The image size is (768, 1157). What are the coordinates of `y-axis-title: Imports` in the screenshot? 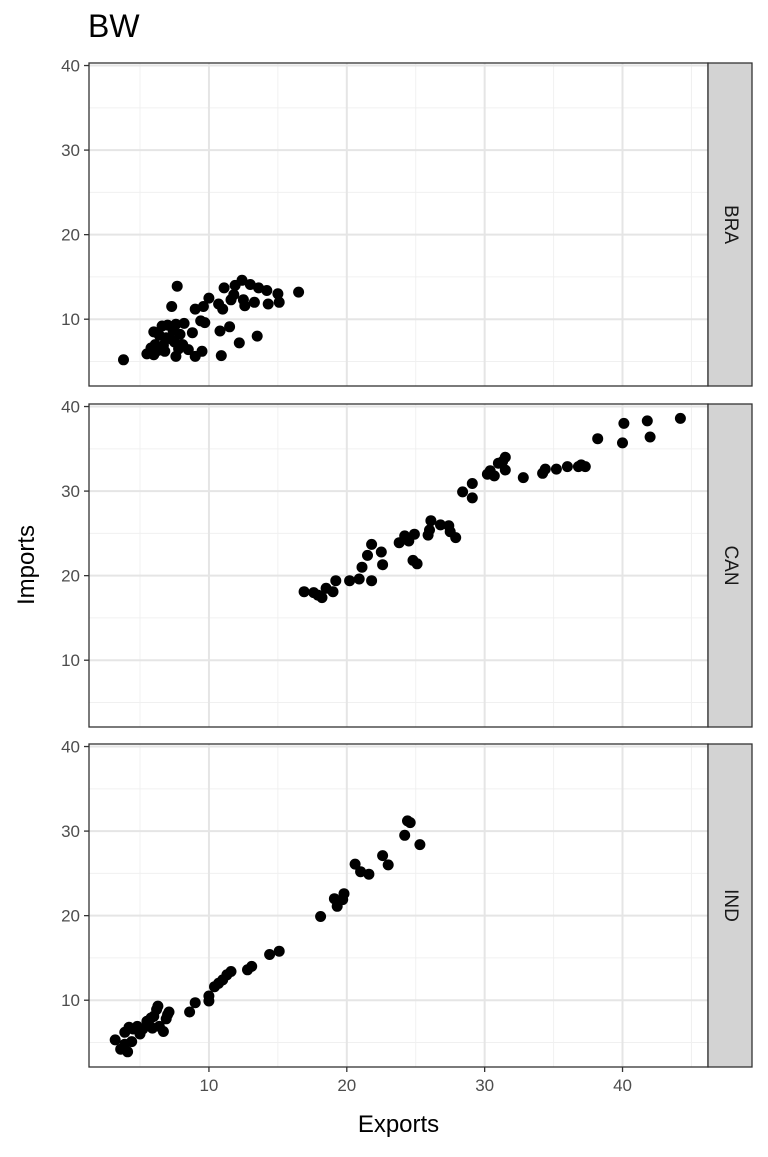 It's located at (26, 565).